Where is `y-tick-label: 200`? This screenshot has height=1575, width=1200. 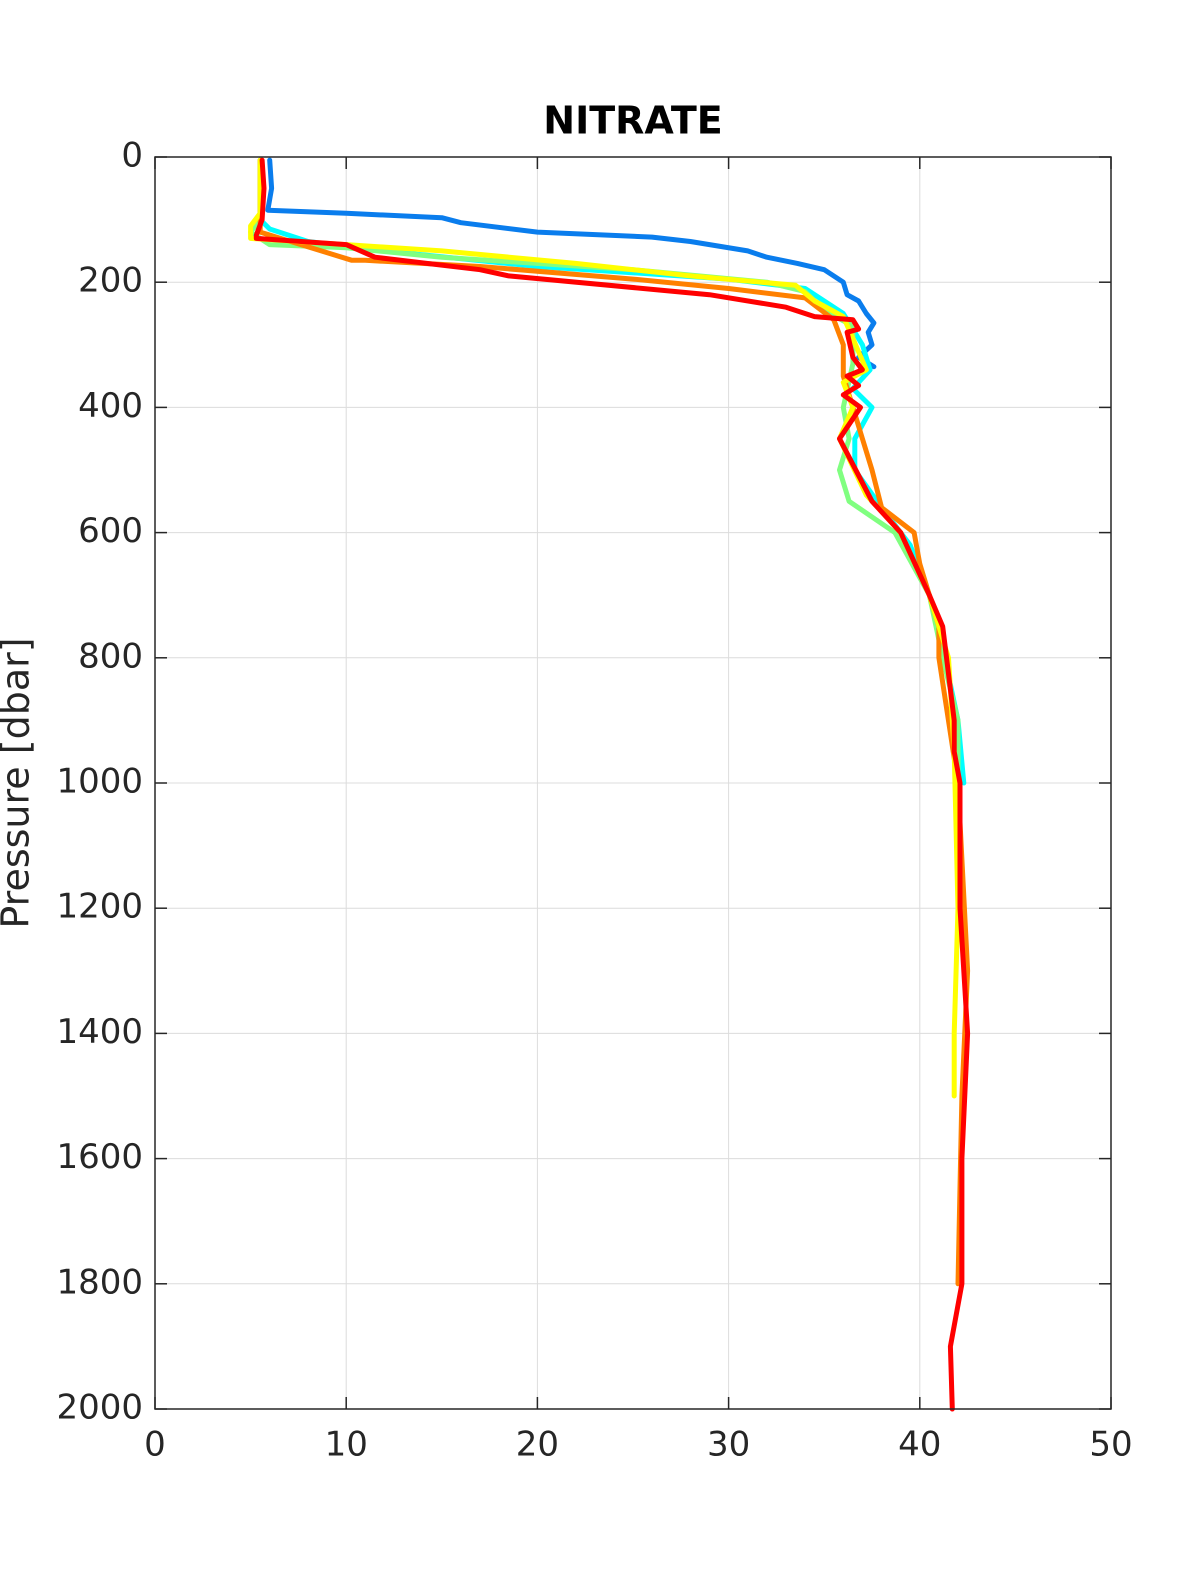 y-tick-label: 200 is located at coordinates (110, 281).